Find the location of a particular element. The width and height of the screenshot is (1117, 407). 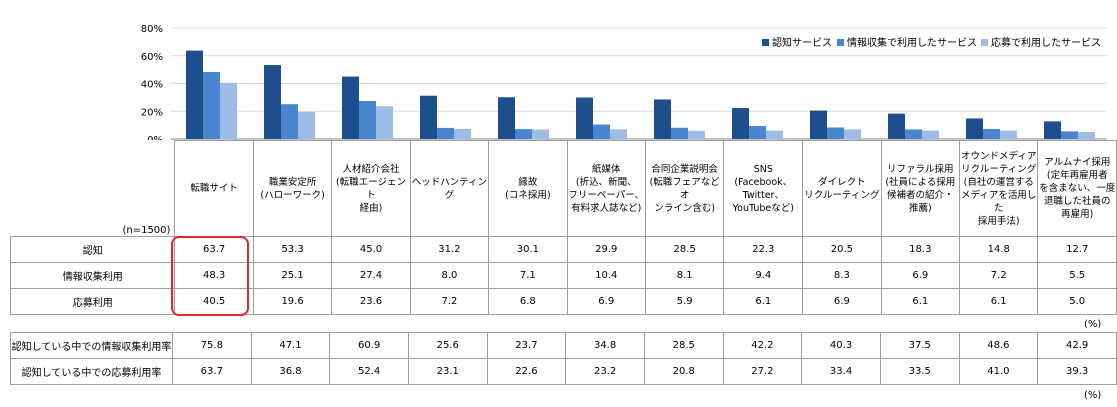

category-label: 職業安定所 (ハローワーク) is located at coordinates (292, 188).